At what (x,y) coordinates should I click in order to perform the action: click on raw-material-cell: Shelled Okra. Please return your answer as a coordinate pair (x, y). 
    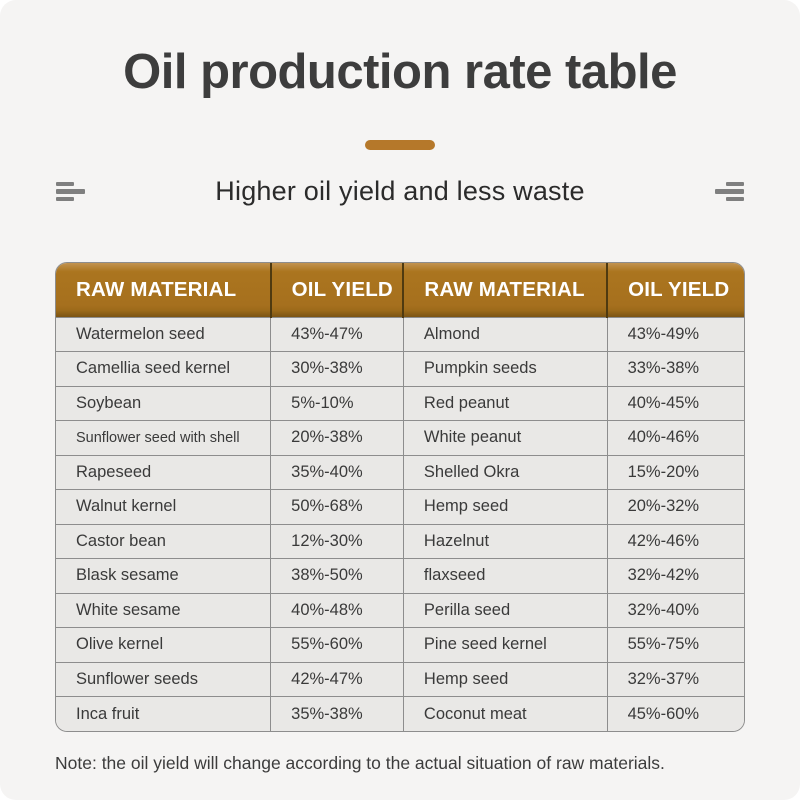
    Looking at the image, I should click on (505, 472).